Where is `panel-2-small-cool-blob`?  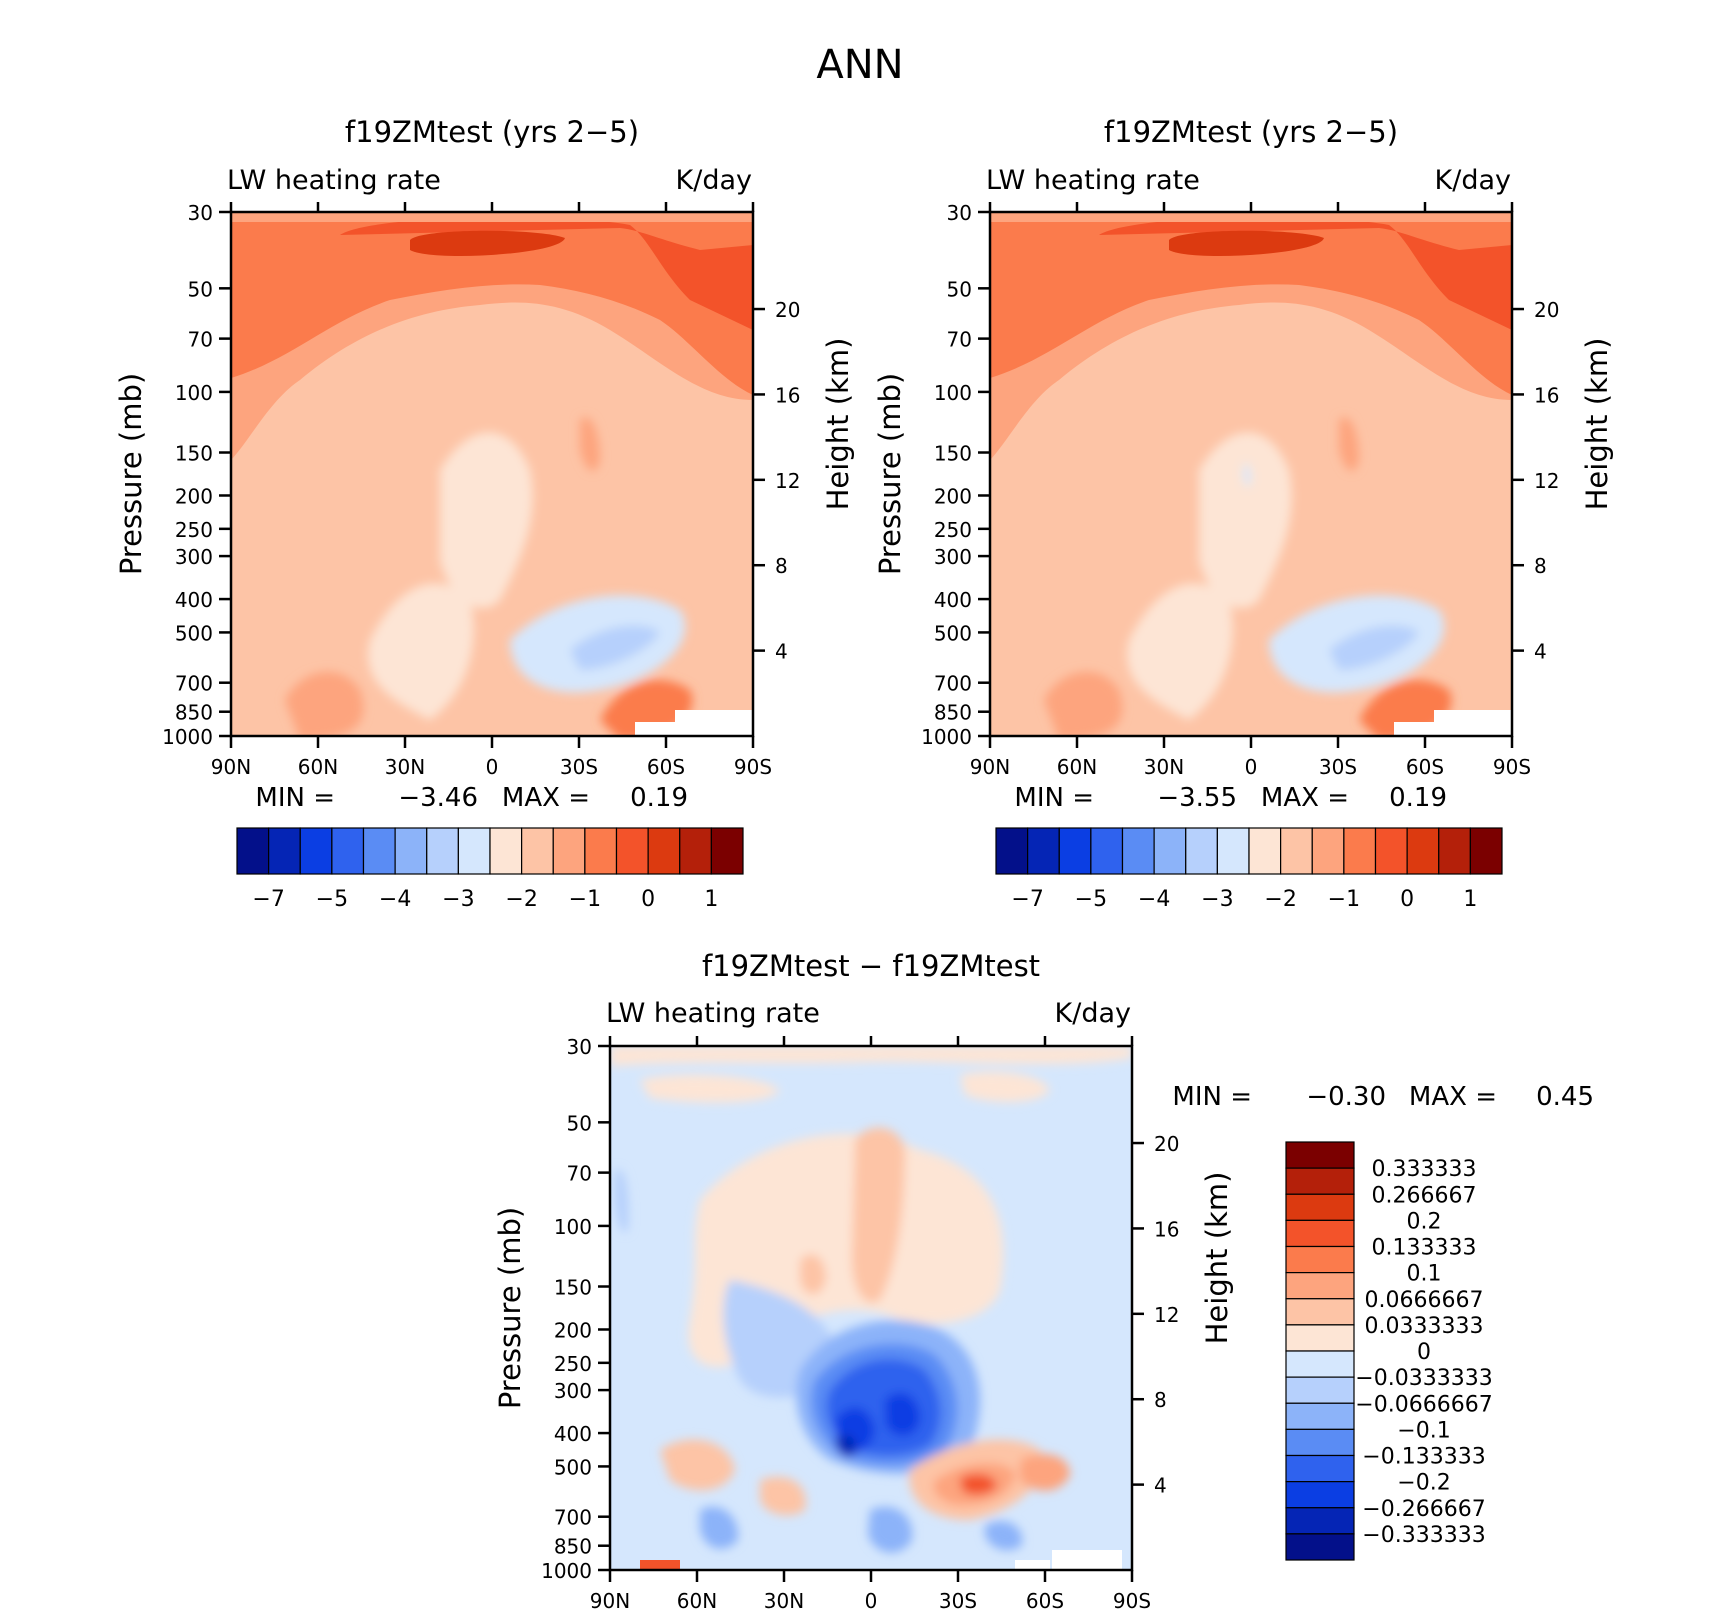 panel-2-small-cool-blob is located at coordinates (1247, 475).